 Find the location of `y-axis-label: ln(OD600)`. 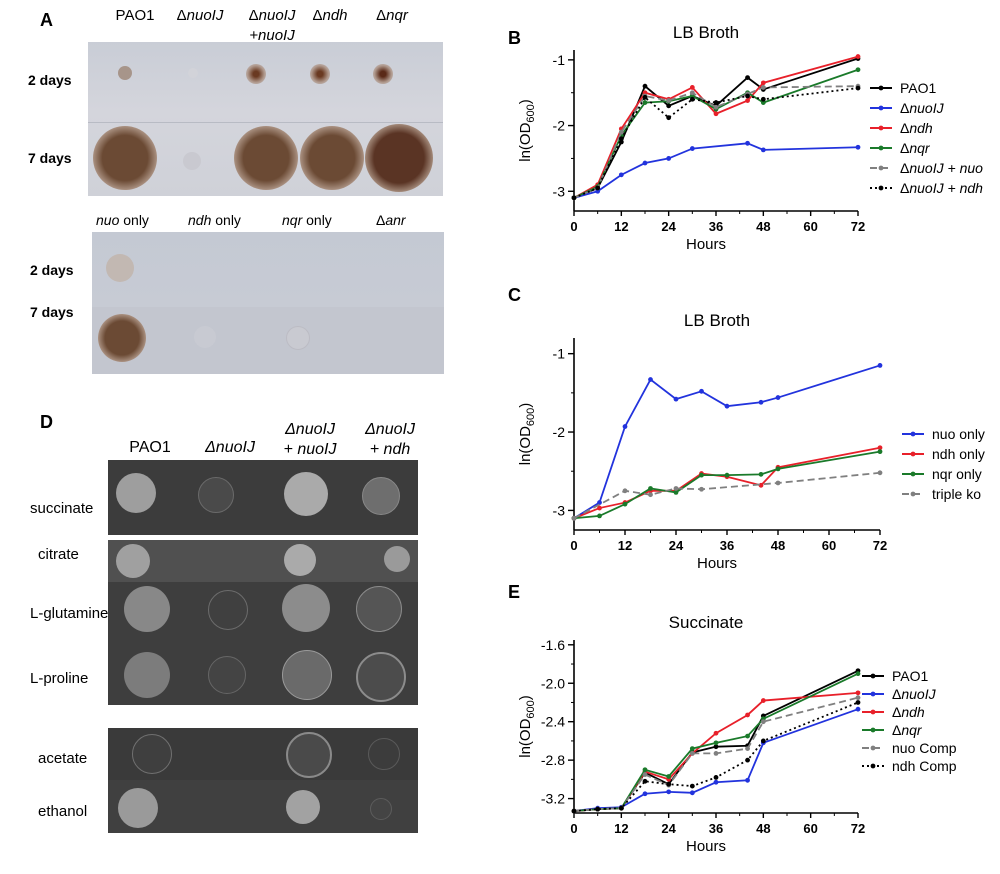

y-axis-label: ln(OD600) is located at coordinates (527, 726).